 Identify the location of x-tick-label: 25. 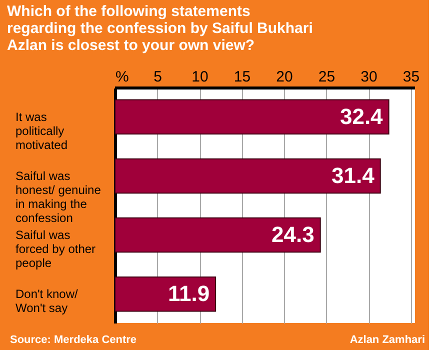
(327, 77).